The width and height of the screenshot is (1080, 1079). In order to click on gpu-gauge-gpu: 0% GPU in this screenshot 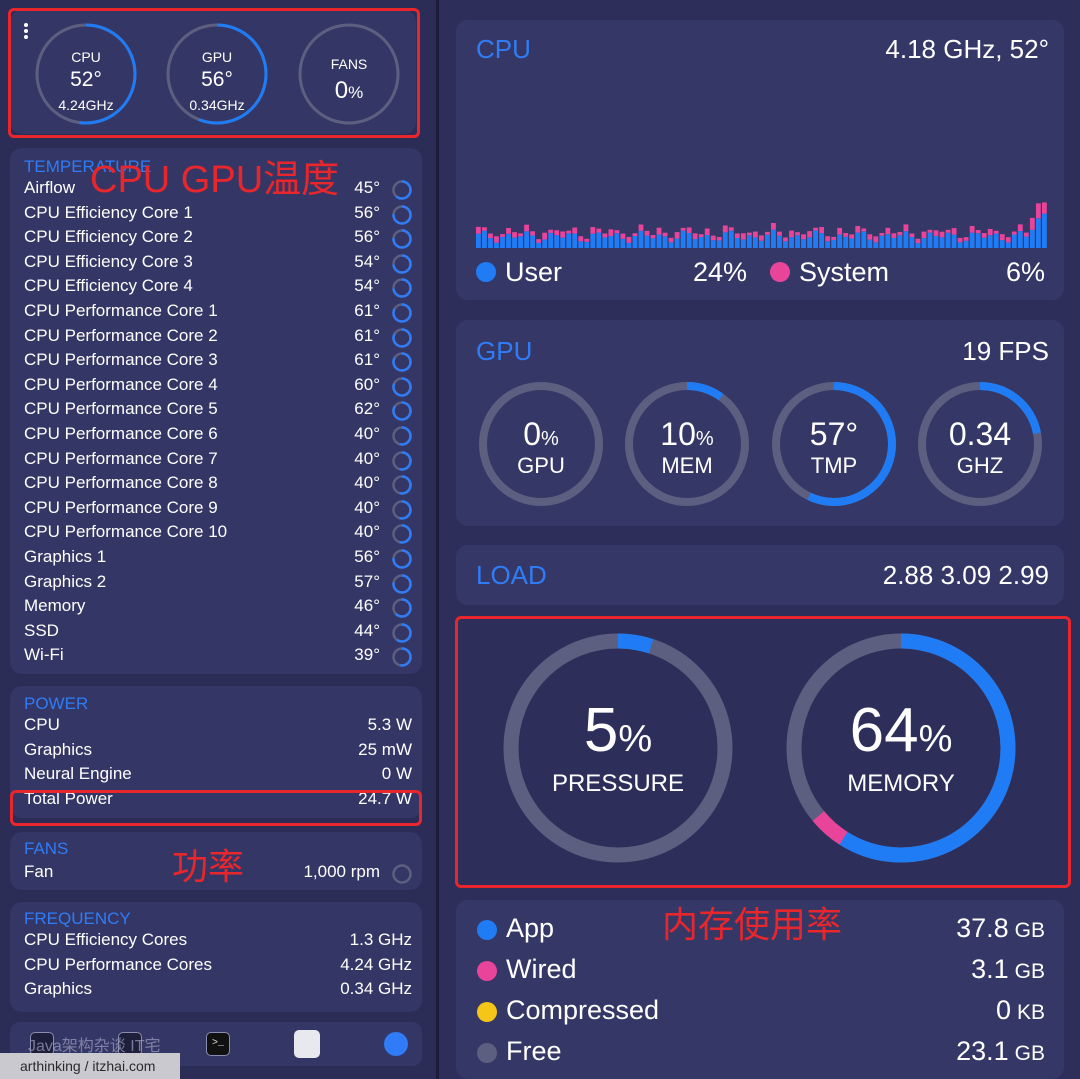, I will do `click(541, 444)`.